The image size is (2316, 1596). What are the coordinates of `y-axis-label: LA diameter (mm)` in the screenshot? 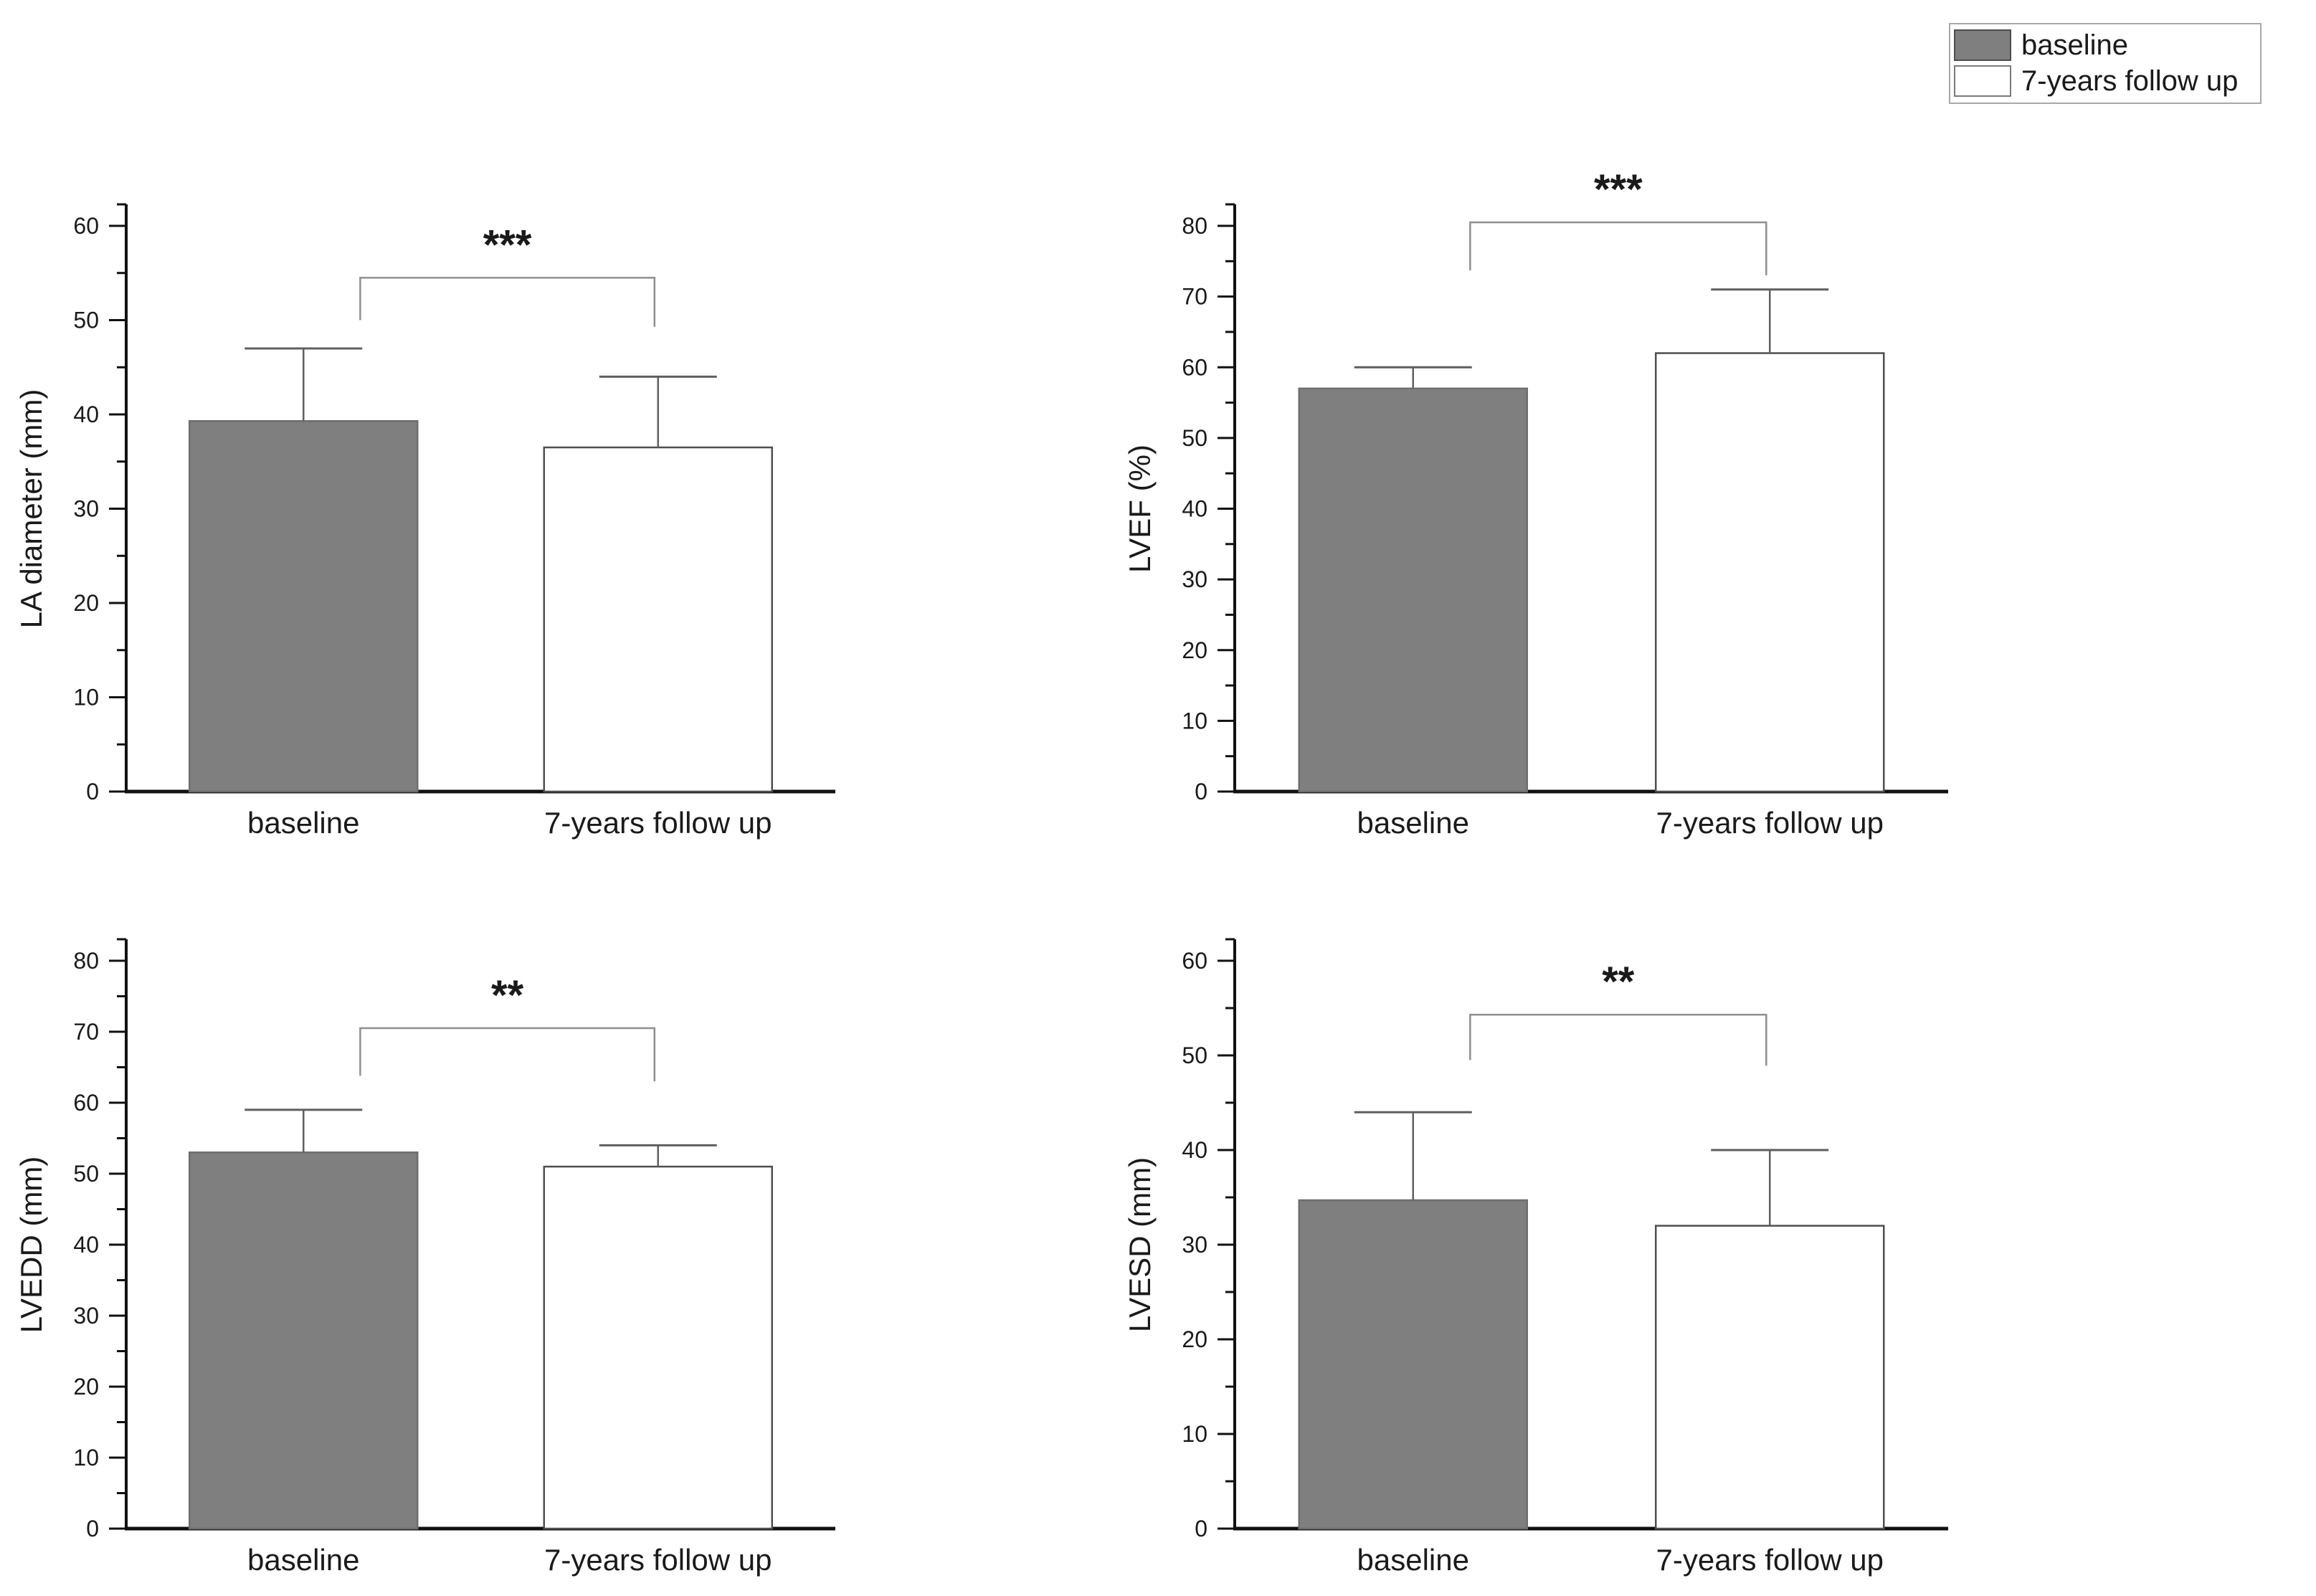 It's located at (31, 509).